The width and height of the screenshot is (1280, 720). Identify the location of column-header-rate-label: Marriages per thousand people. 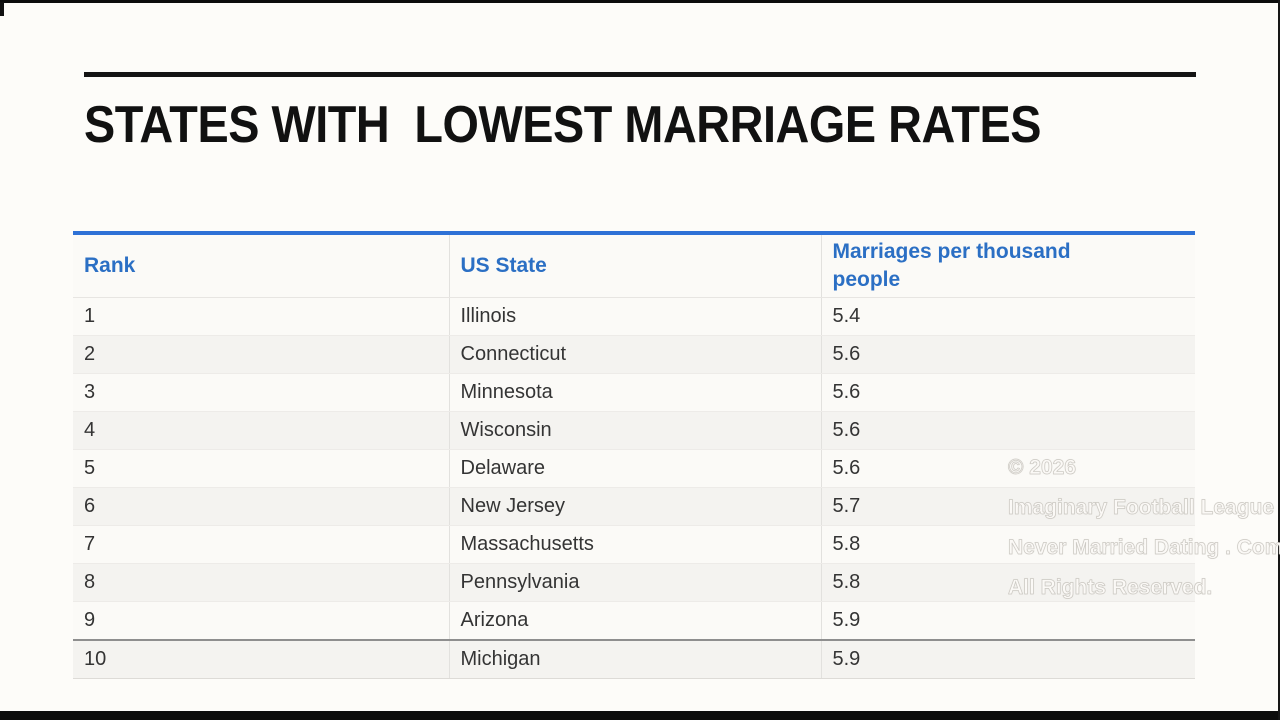
(951, 265).